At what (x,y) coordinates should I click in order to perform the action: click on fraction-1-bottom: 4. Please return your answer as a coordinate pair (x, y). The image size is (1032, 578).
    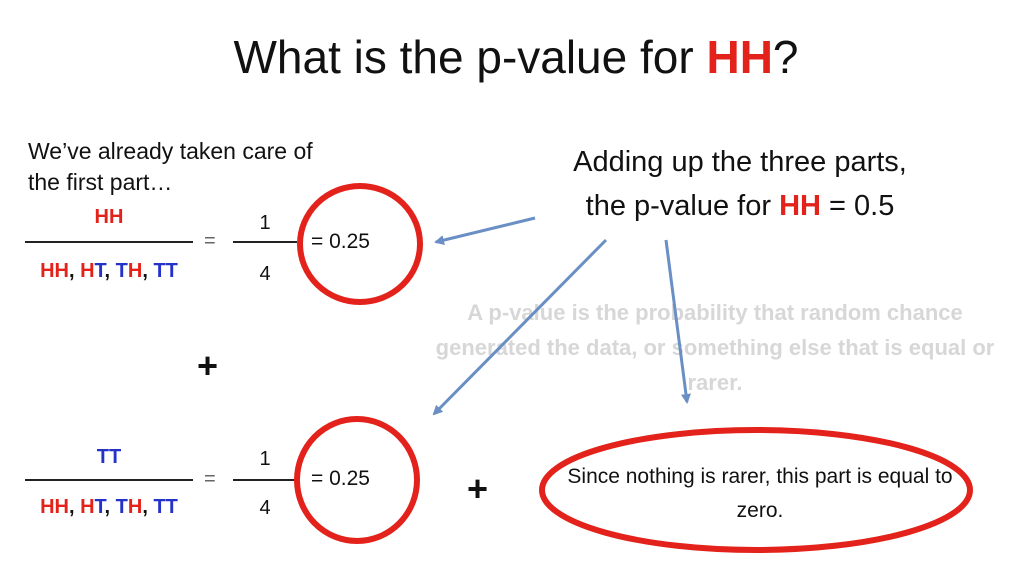
    Looking at the image, I should click on (265, 274).